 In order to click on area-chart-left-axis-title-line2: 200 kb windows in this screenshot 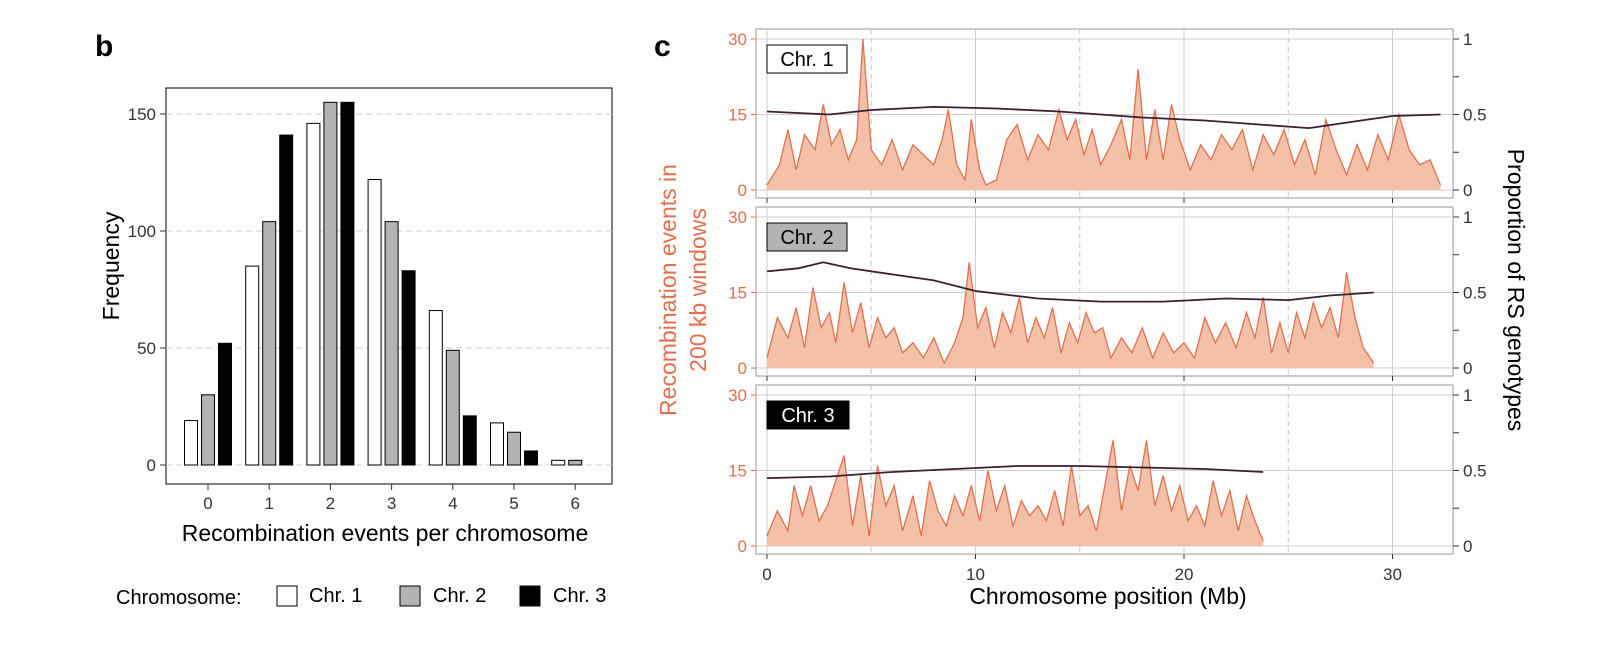, I will do `click(698, 290)`.